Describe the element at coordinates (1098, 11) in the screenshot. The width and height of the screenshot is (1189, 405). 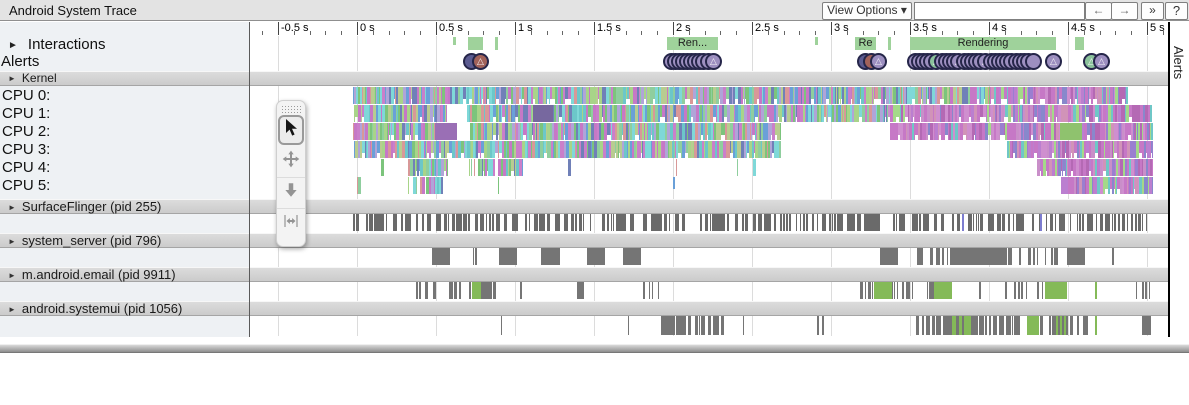
I see `find-previous-button: ←` at that location.